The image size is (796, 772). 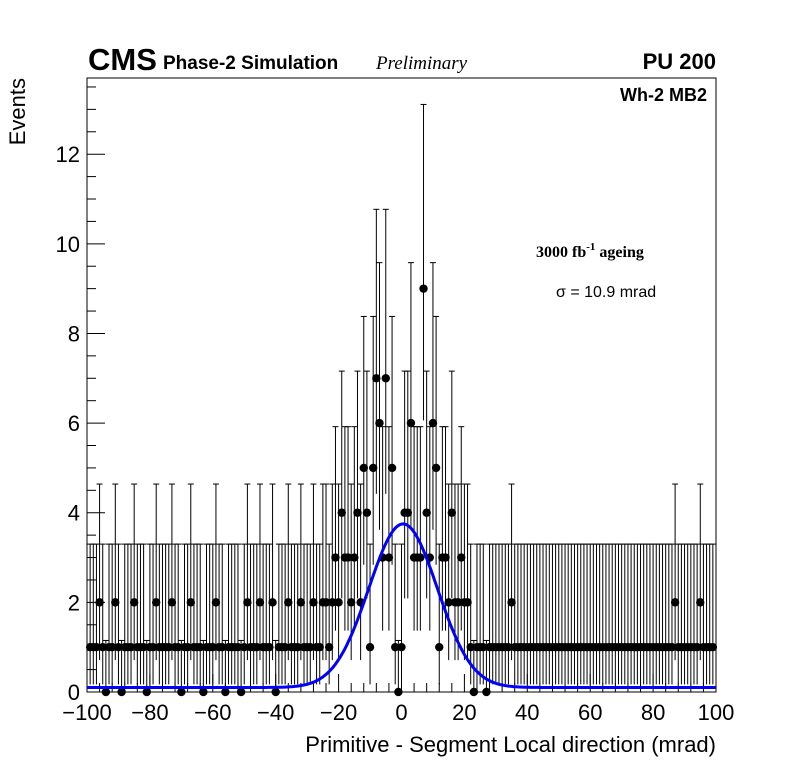 I want to click on y-tick-label: 0, so click(x=74, y=692).